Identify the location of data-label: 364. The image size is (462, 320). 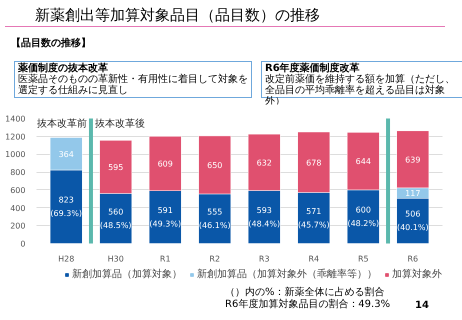
(66, 154).